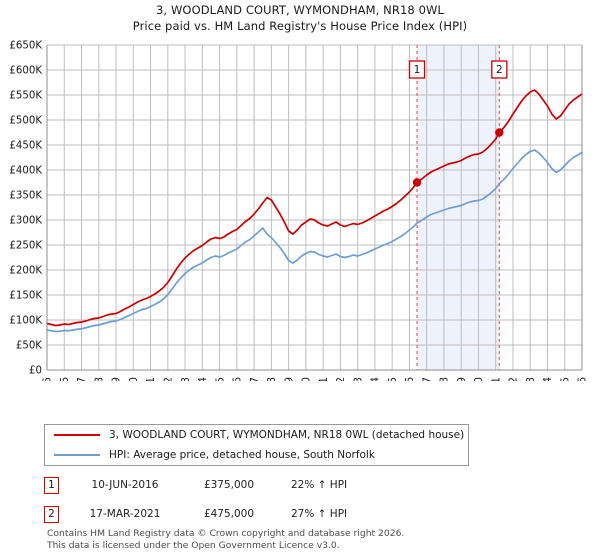 The width and height of the screenshot is (600, 560). Describe the element at coordinates (99, 379) in the screenshot. I see `x-axis-tick-label: 1998` at that location.